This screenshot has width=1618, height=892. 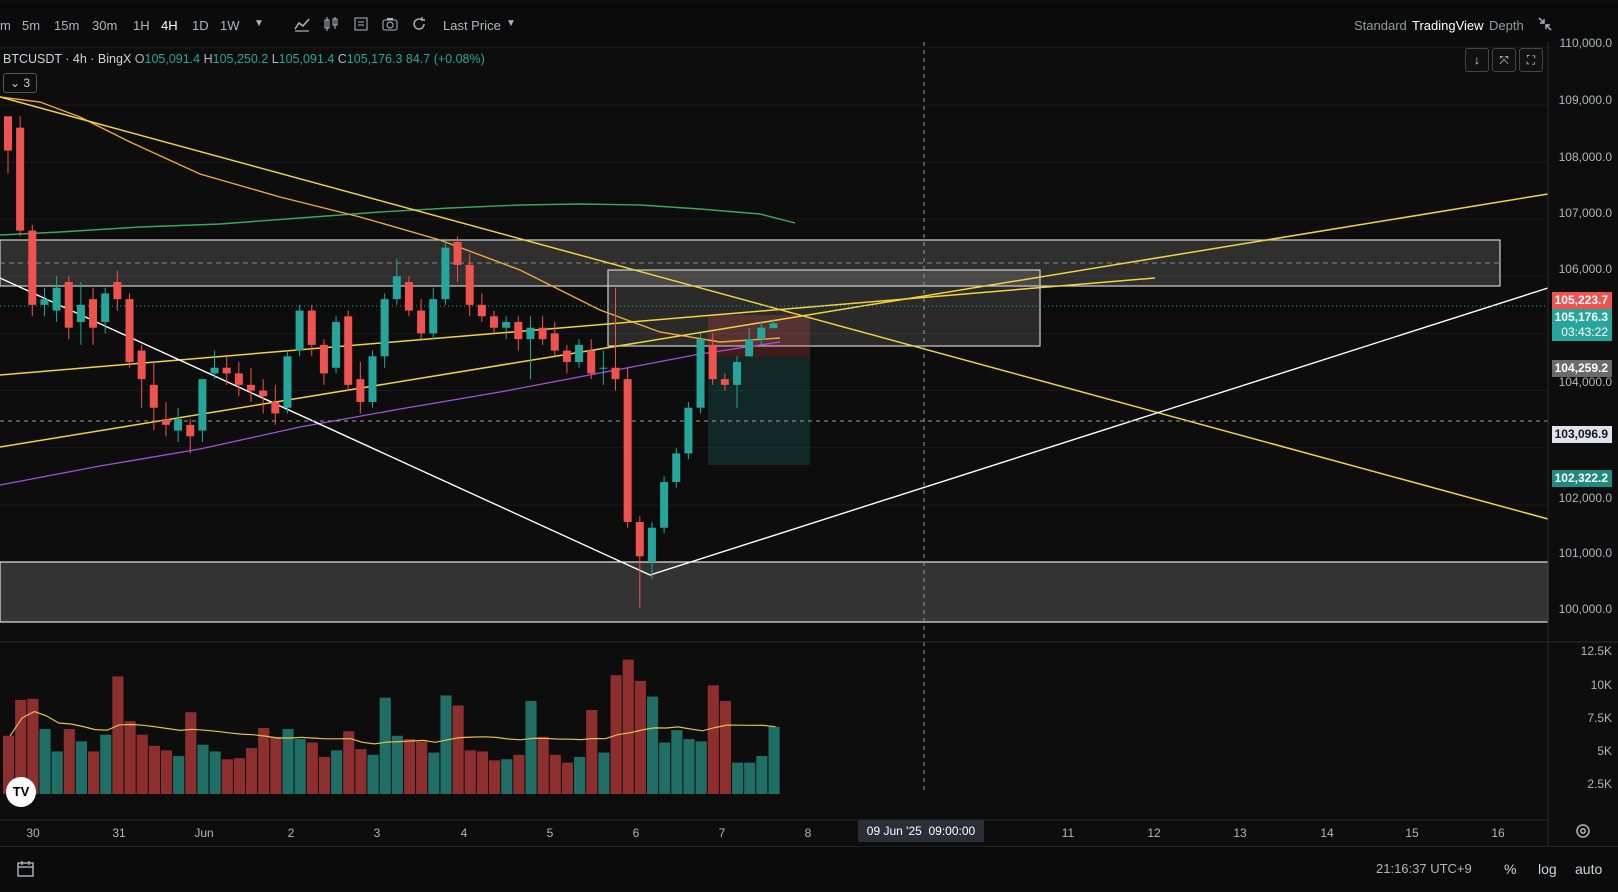 I want to click on indicators-toggle: ⌄ 3, so click(x=20, y=83).